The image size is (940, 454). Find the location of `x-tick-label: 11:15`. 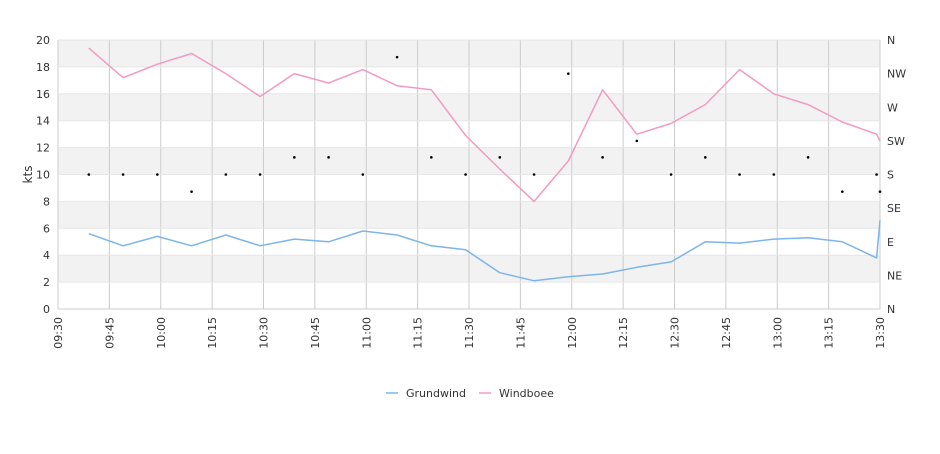

x-tick-label: 11:15 is located at coordinates (418, 333).